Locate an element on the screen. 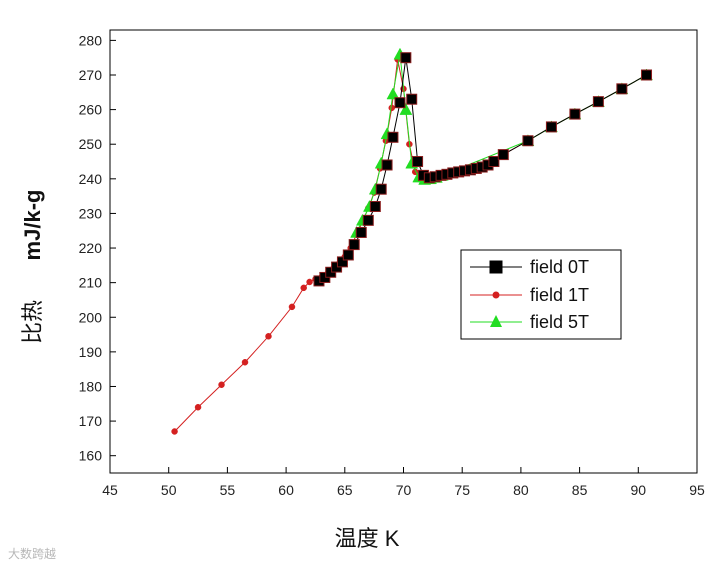 The image size is (719, 573). x-tick-label: 70 is located at coordinates (404, 490).